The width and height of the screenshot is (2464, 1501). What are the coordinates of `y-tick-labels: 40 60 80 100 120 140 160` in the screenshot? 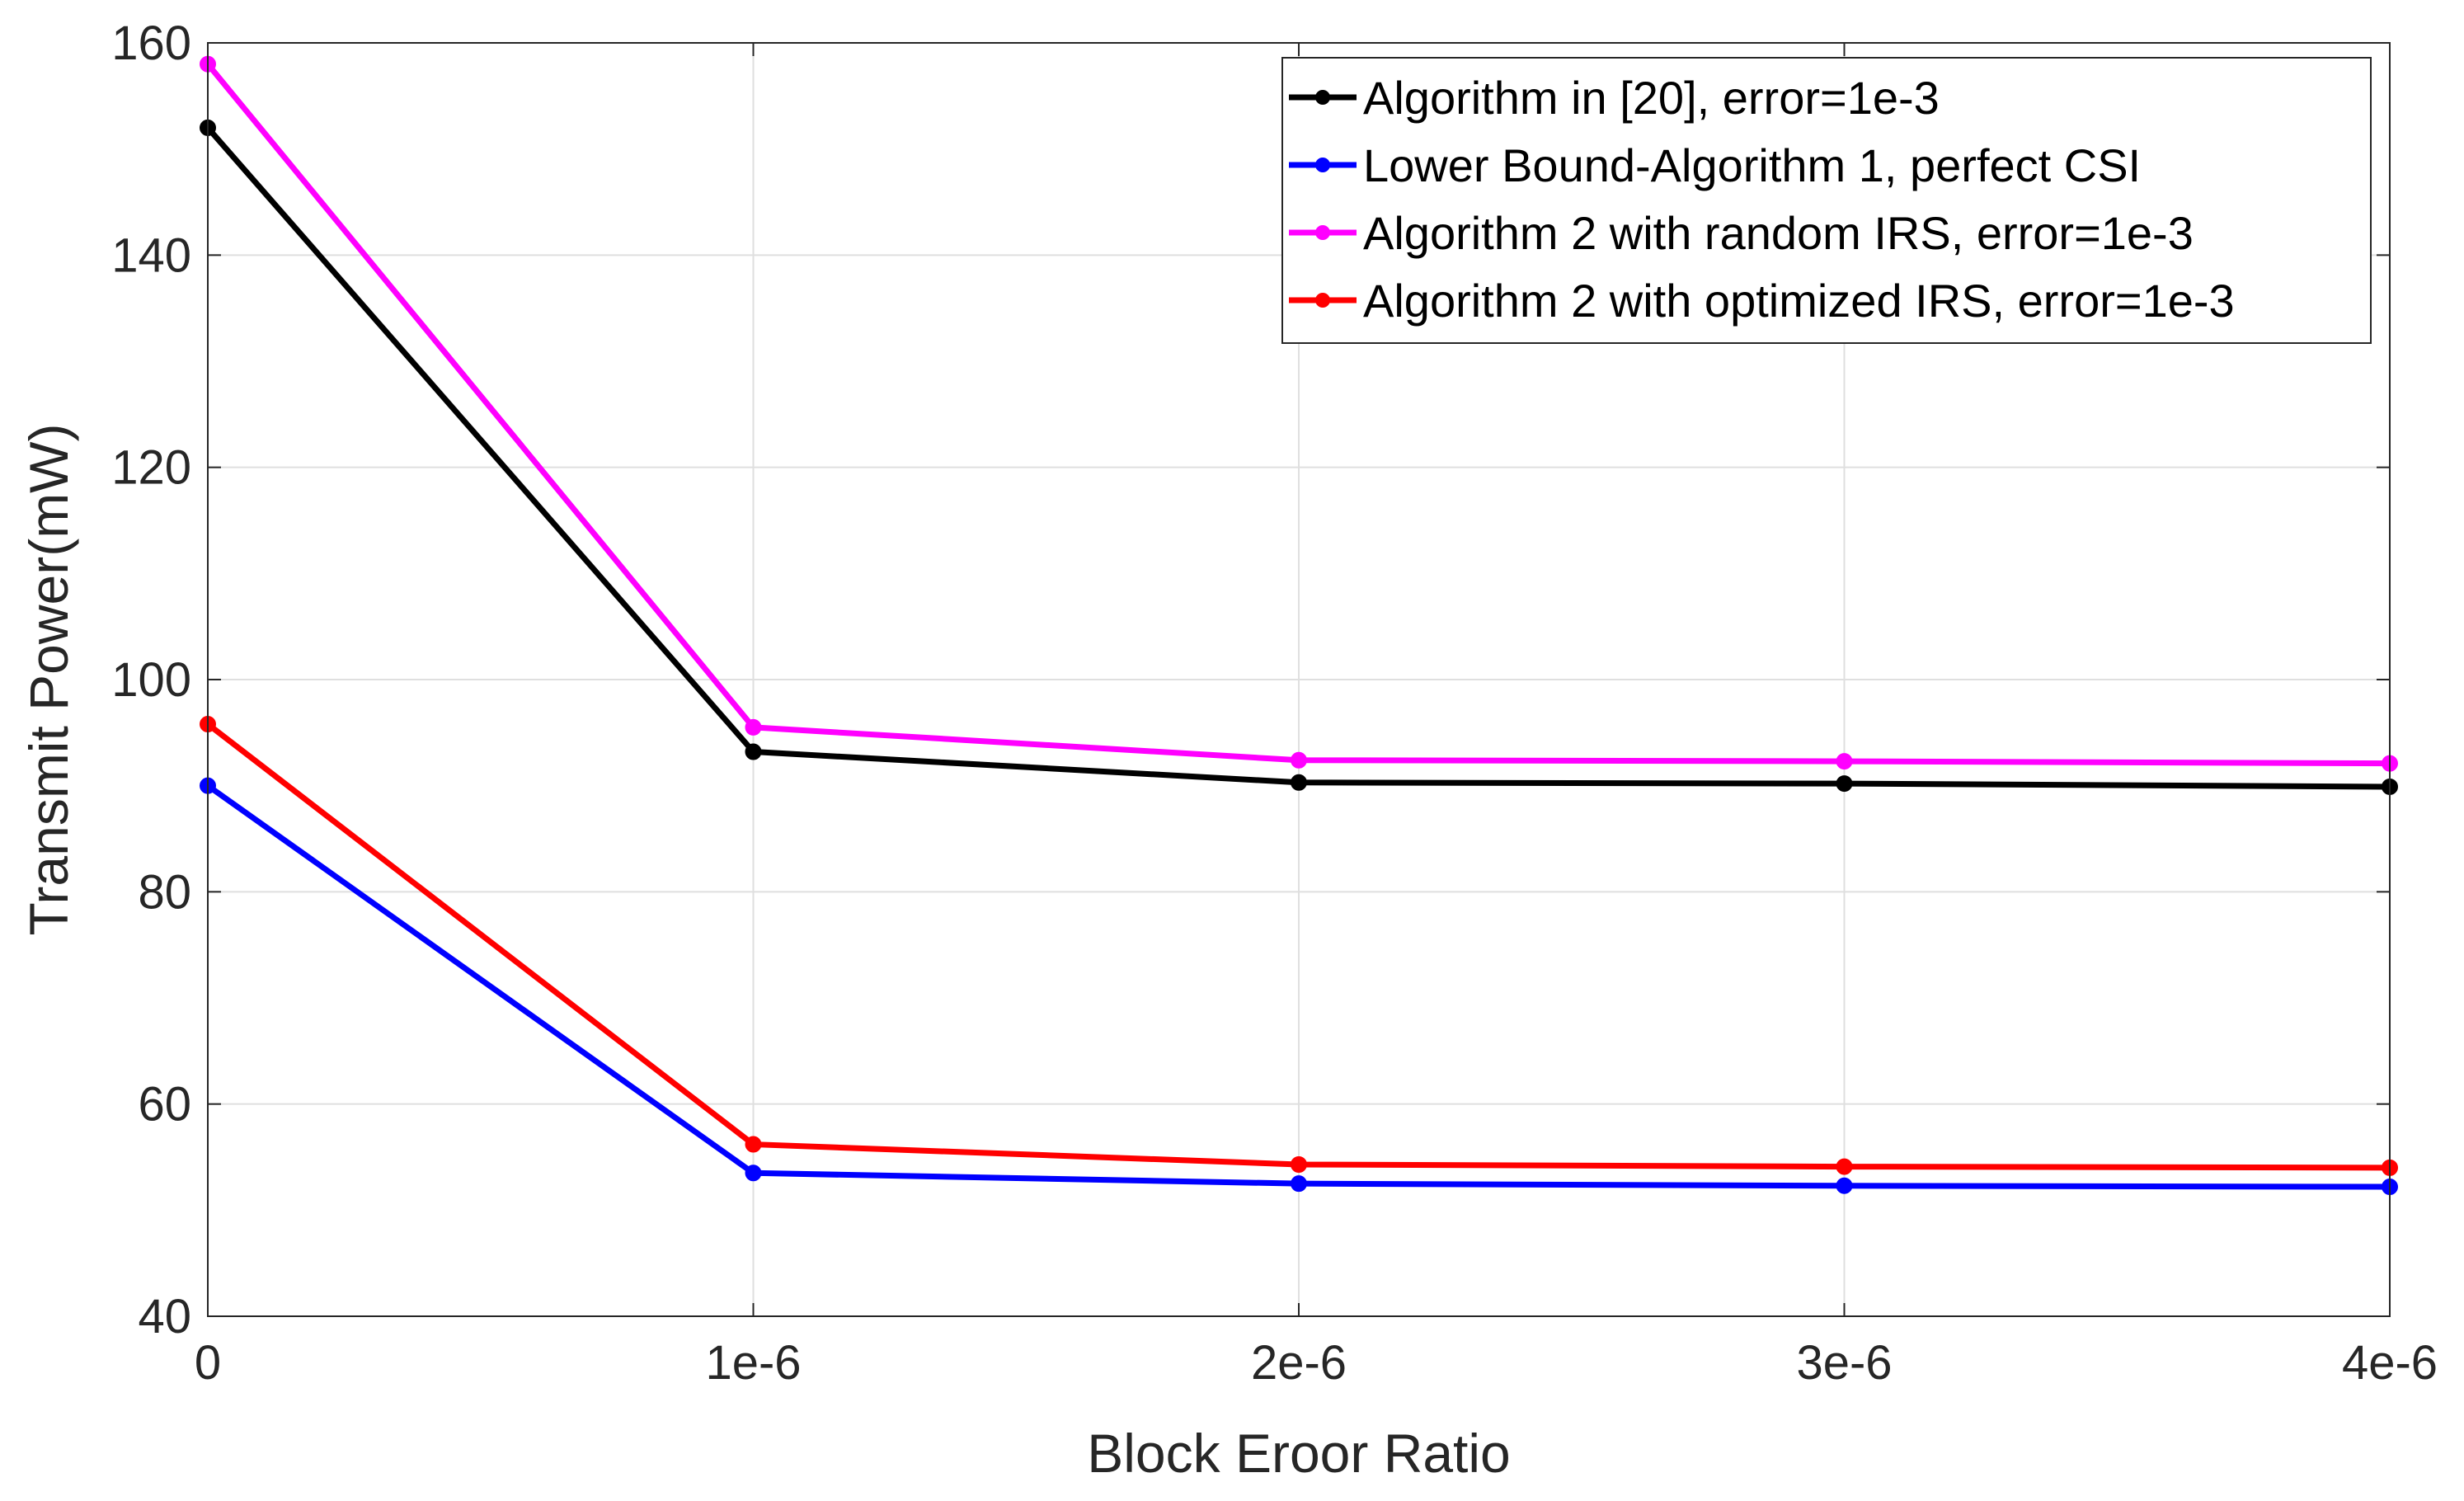 It's located at (151, 680).